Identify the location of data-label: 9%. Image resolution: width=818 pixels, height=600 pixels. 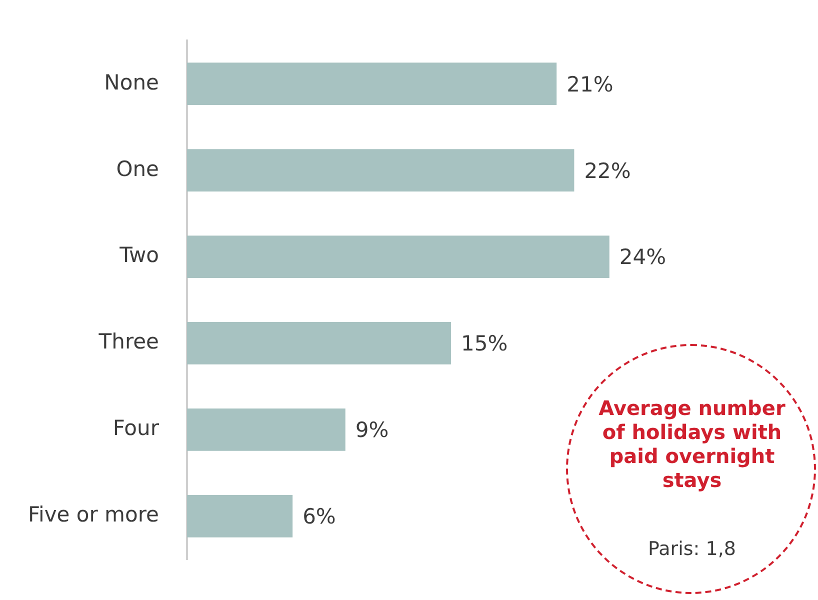
(372, 430).